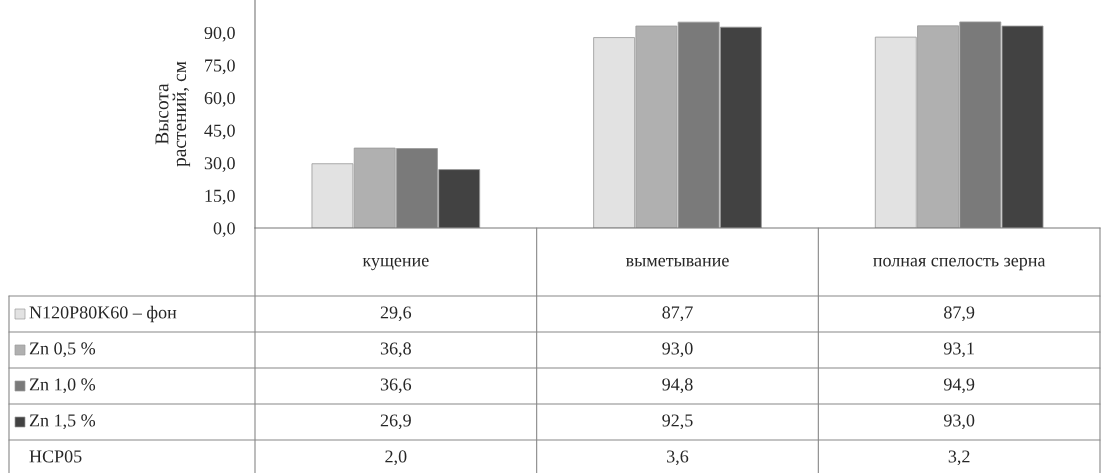  I want to click on legend-label: Zn 1,0 %, so click(62, 386).